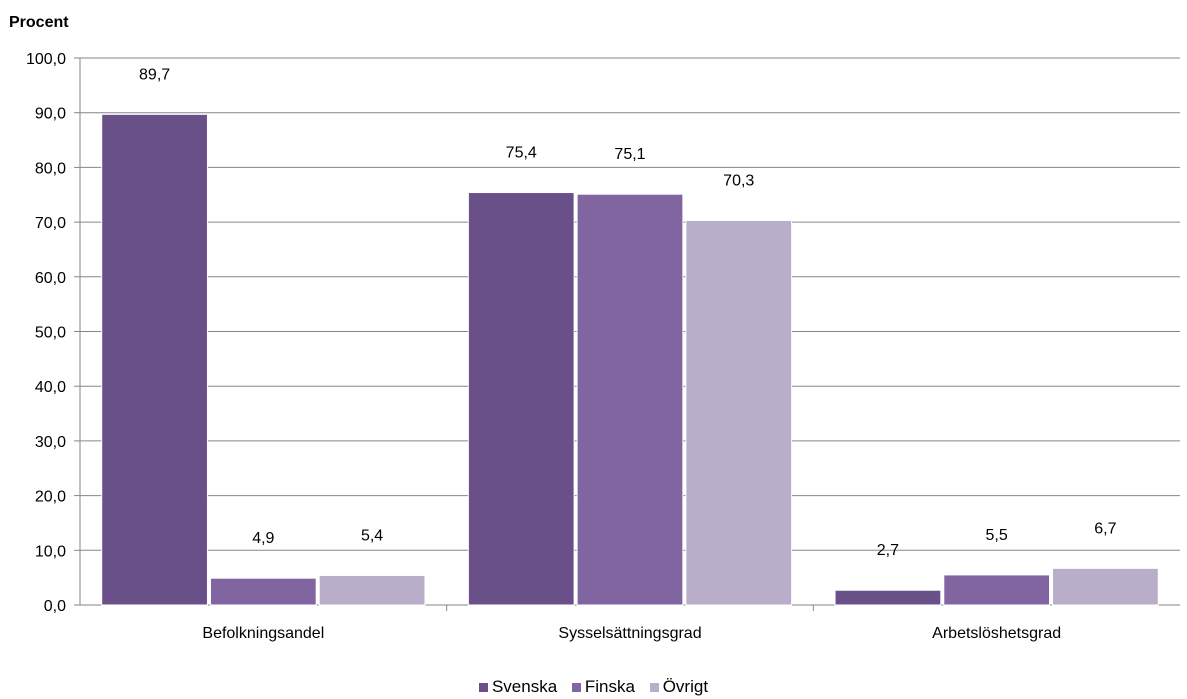  I want to click on bar-övrigt-1, so click(372, 590).